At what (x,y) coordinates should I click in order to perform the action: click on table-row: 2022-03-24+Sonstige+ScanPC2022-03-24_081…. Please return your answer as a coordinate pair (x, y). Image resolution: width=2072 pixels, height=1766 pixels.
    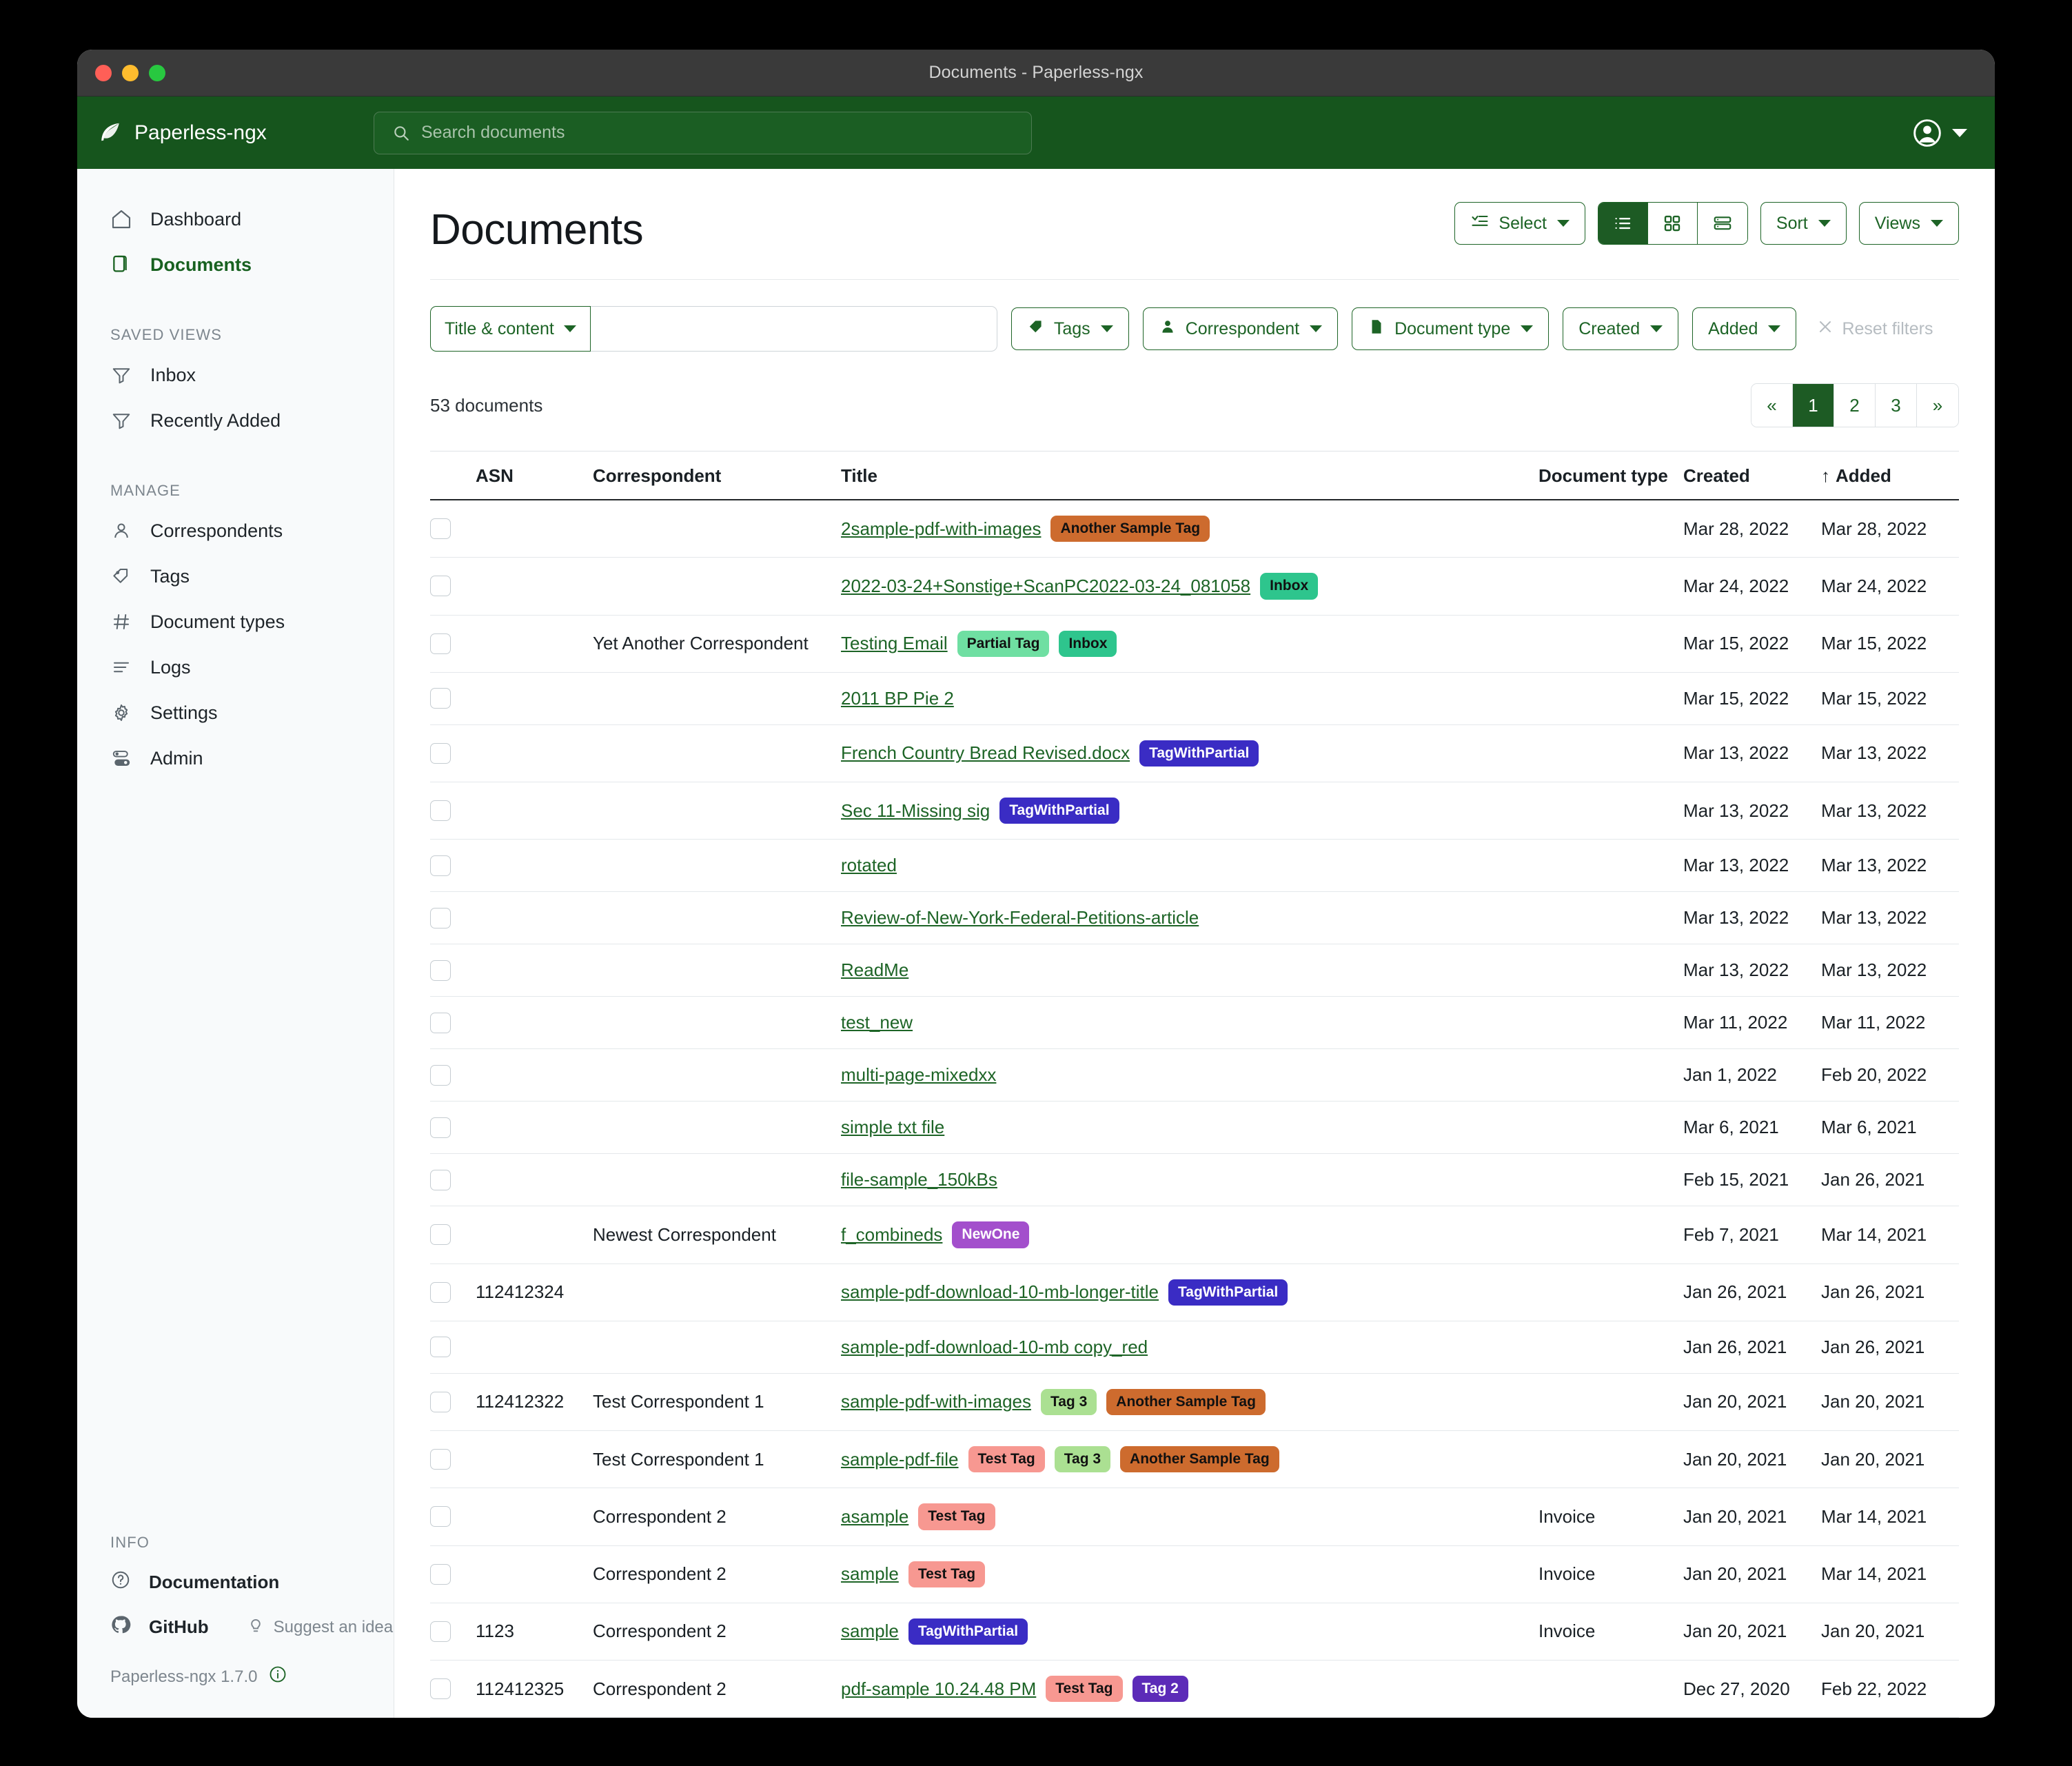
    Looking at the image, I should click on (1194, 586).